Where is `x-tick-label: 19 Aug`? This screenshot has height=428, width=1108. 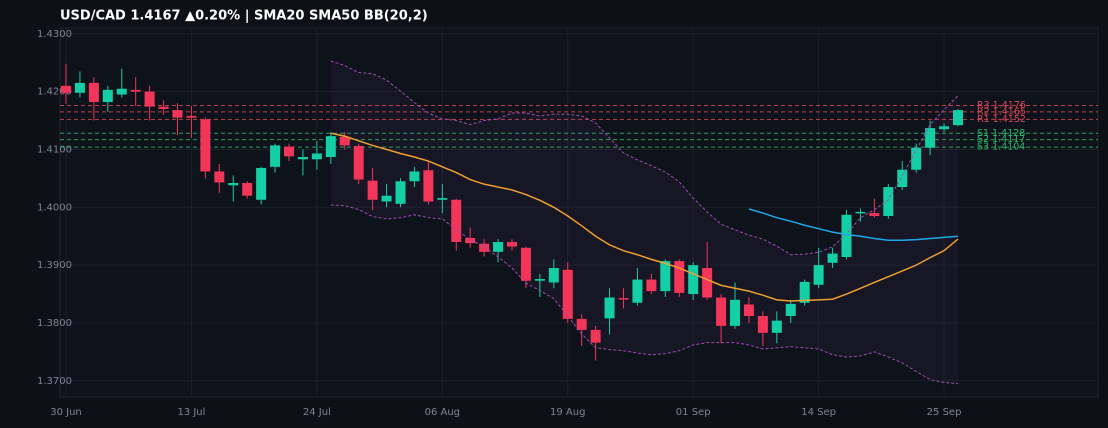
x-tick-label: 19 Aug is located at coordinates (567, 412).